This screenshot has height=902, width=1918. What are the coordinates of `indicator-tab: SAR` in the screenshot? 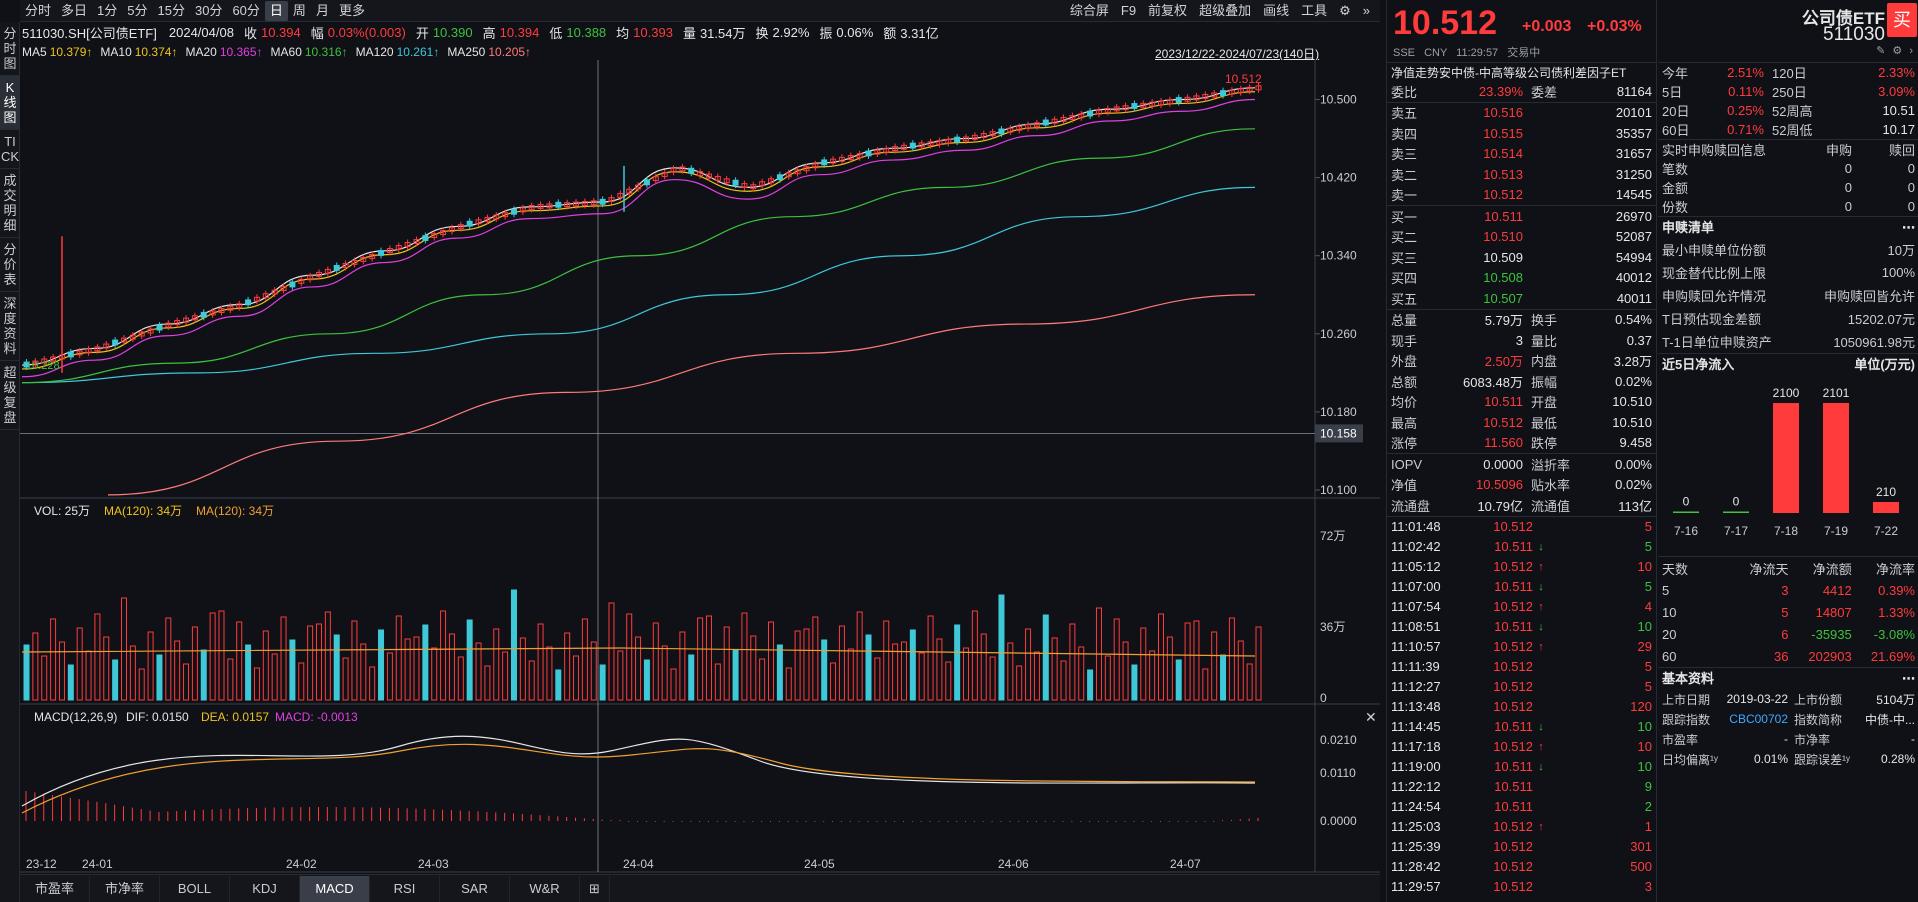 It's located at (475, 888).